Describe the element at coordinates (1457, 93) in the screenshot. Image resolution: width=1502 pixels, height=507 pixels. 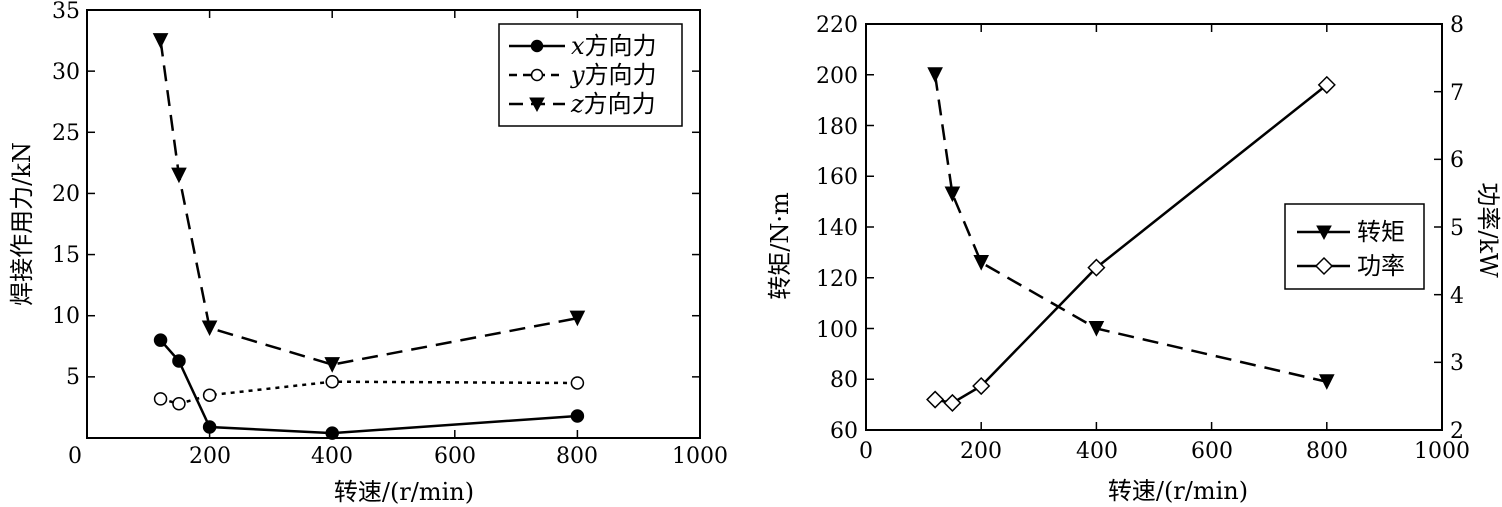
I see `y-right-tick-label: 7` at that location.